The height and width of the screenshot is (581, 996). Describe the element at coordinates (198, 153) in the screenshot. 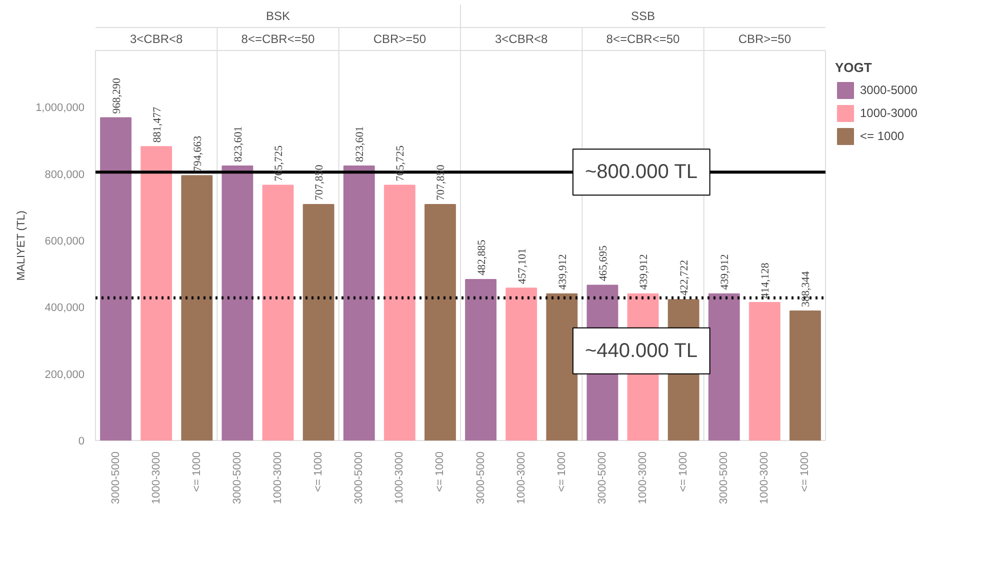

I see `data-label: 794,663` at that location.